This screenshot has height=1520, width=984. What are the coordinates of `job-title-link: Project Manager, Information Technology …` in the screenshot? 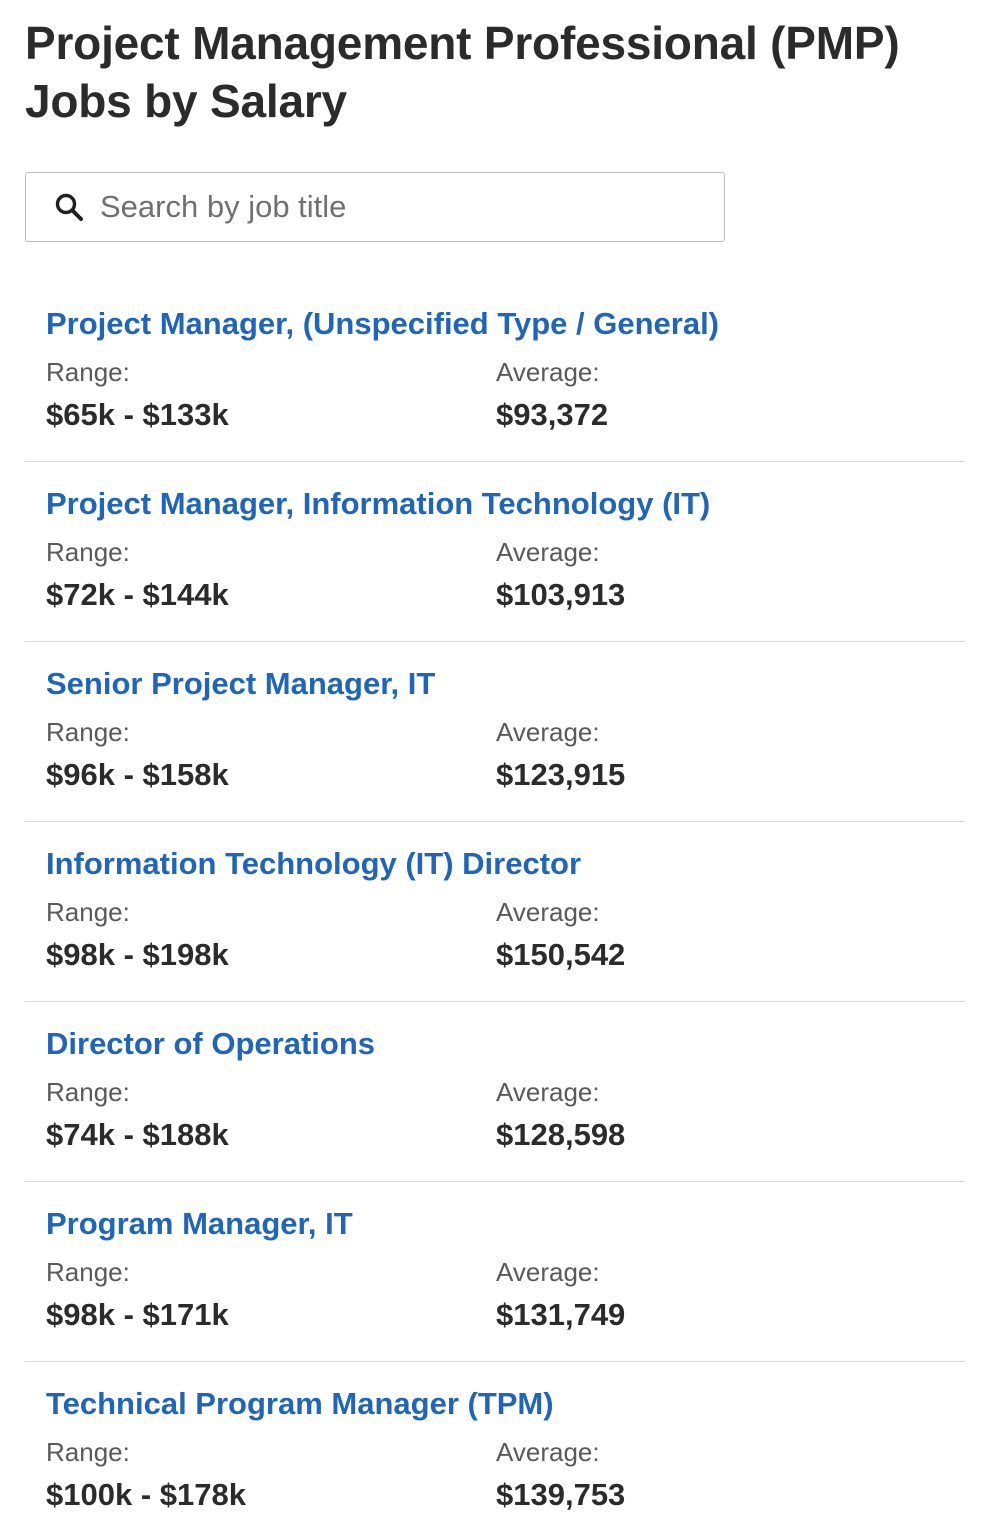 It's located at (378, 503).